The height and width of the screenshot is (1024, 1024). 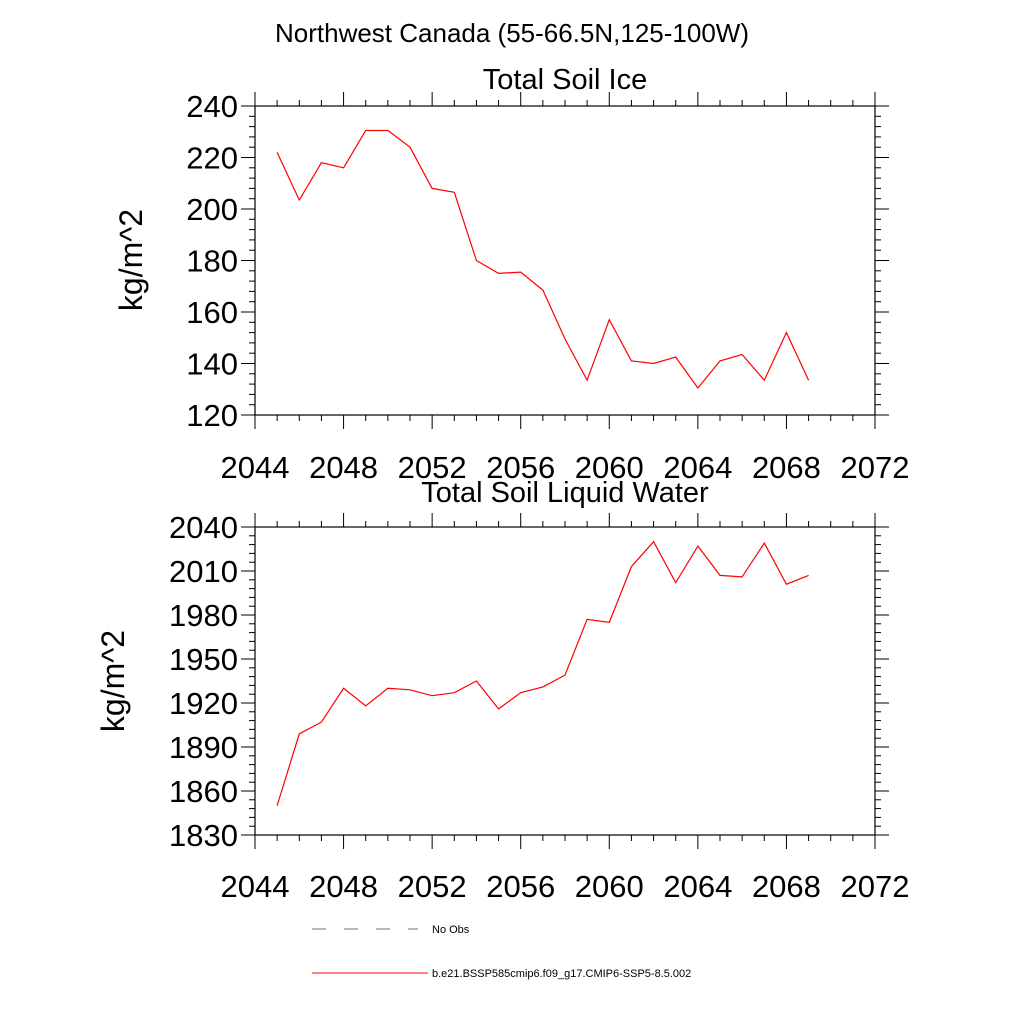 What do you see at coordinates (212, 261) in the screenshot?
I see `y-tick-label: 180` at bounding box center [212, 261].